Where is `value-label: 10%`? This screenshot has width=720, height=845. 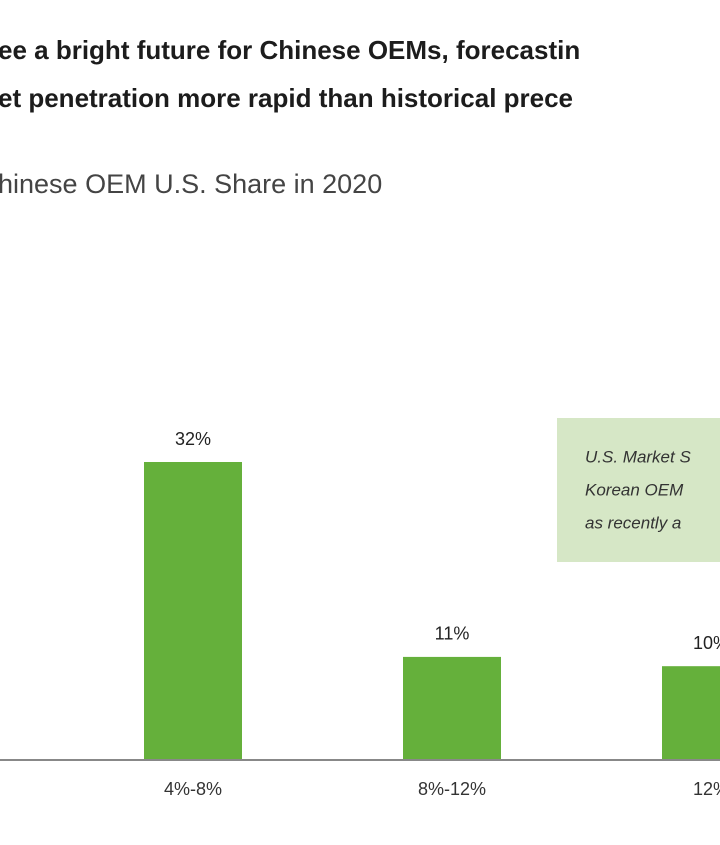 value-label: 10% is located at coordinates (706, 643).